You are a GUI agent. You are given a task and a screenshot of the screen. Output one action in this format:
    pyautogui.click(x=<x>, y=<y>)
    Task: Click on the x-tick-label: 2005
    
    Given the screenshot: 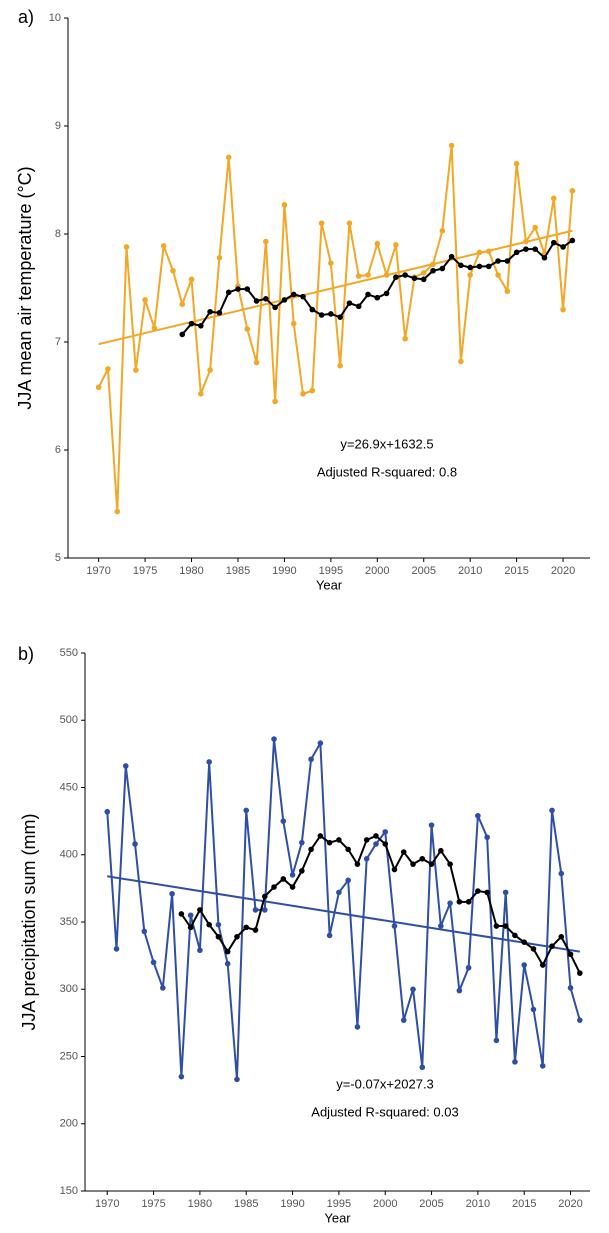 What is the action you would take?
    pyautogui.click(x=423, y=571)
    